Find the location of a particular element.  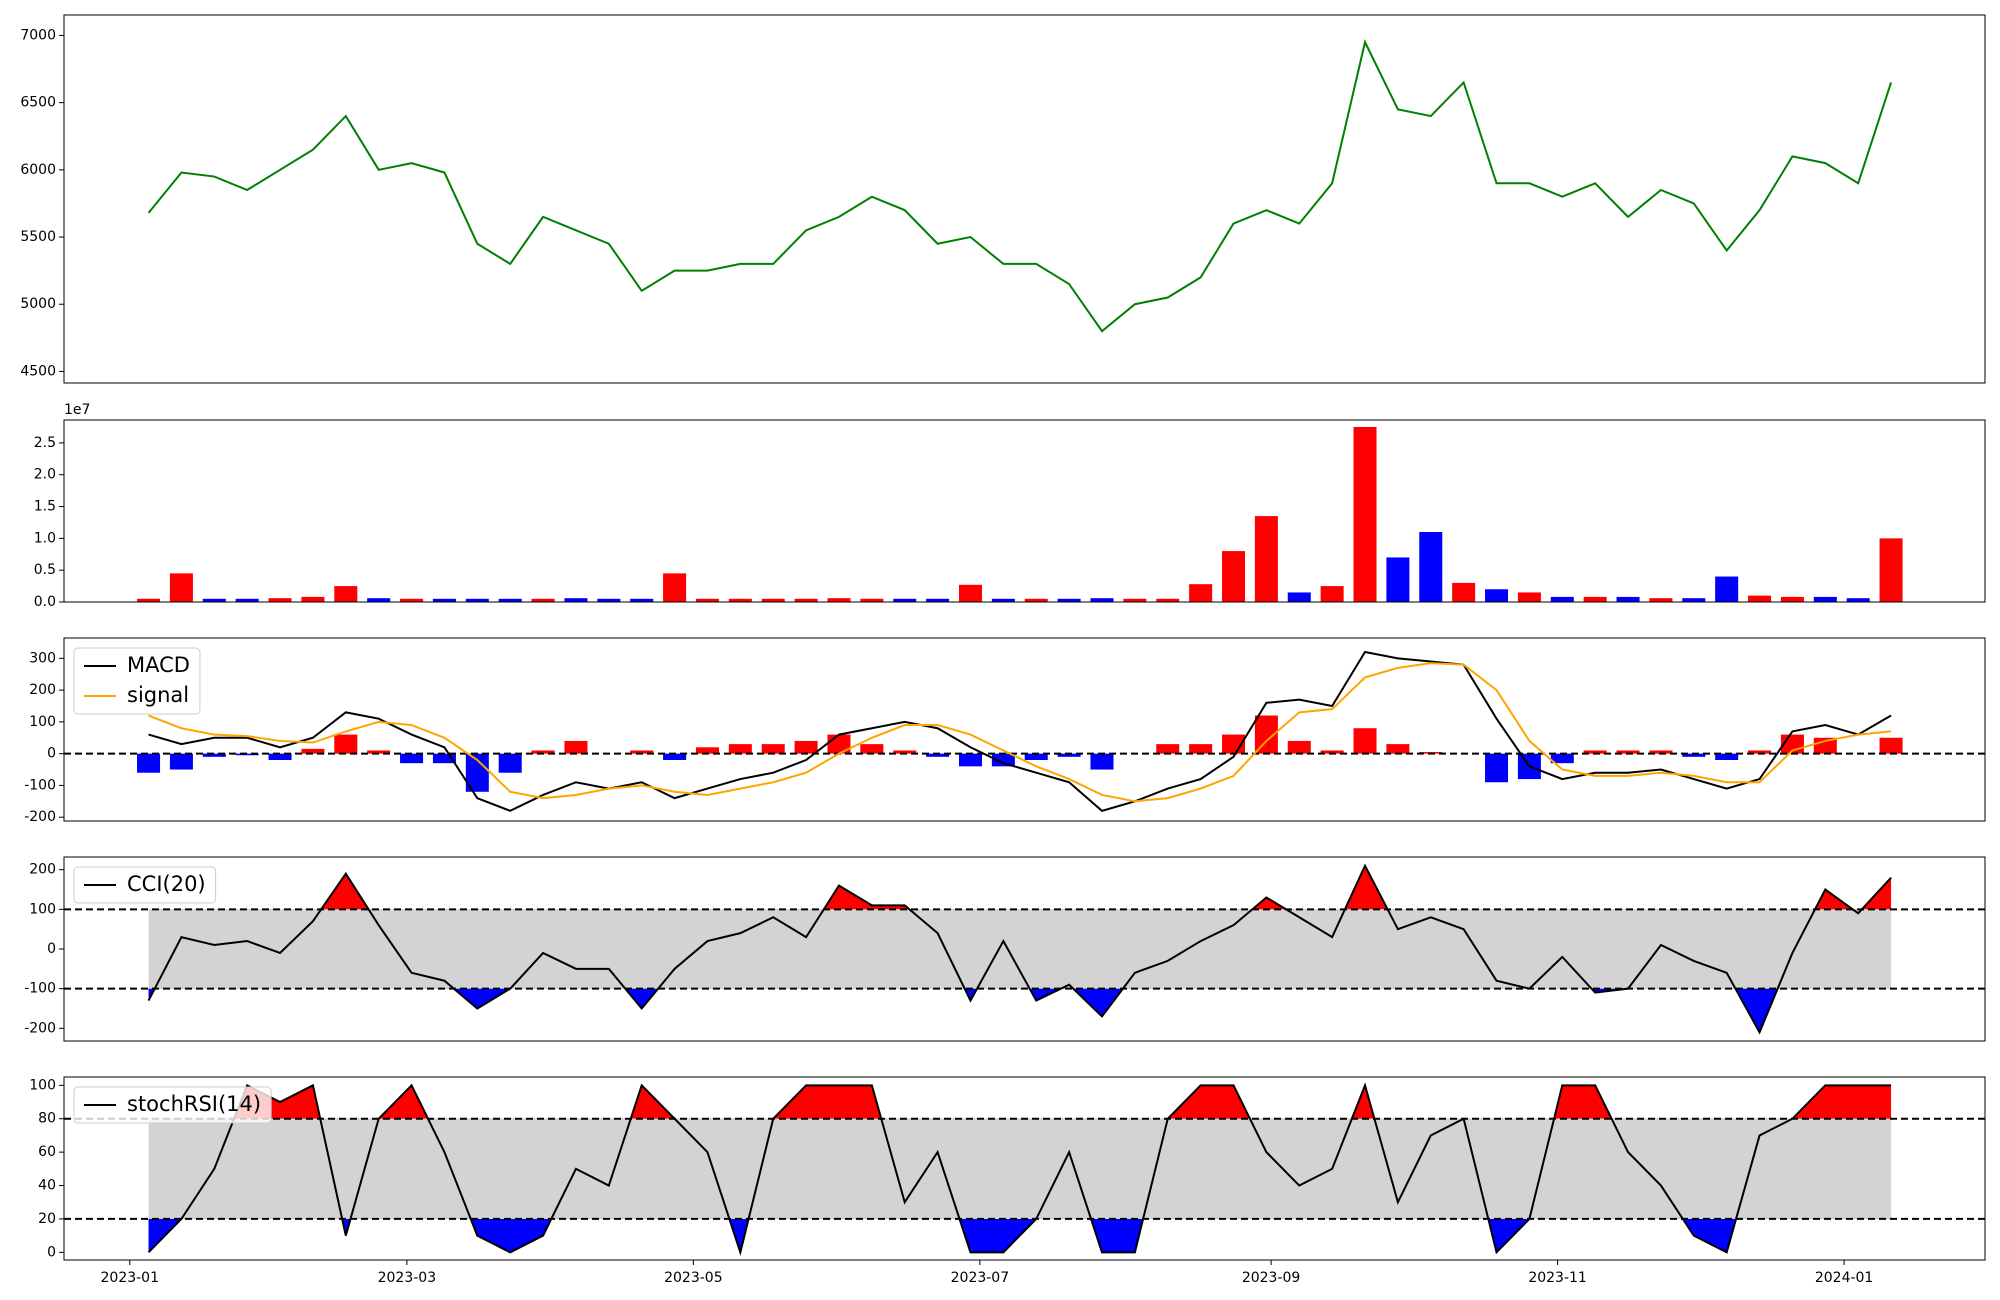

x-tick-label: 2023-07 is located at coordinates (980, 1278).